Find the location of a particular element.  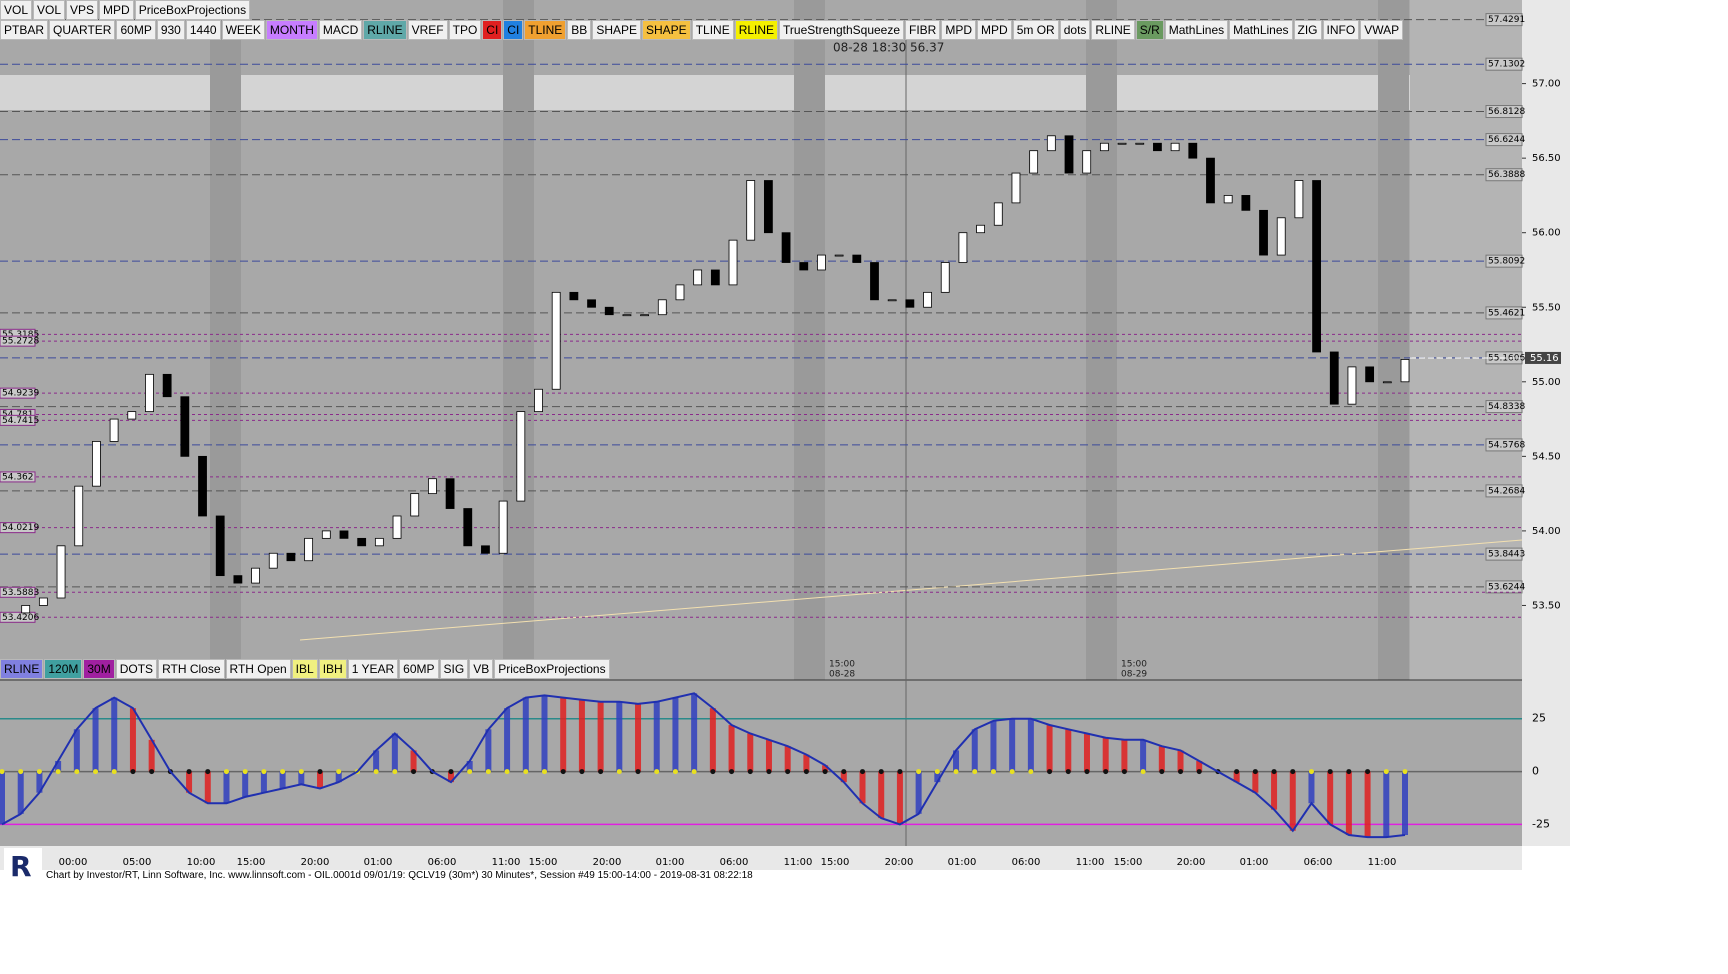

toolbar-button: MACD is located at coordinates (340, 30).